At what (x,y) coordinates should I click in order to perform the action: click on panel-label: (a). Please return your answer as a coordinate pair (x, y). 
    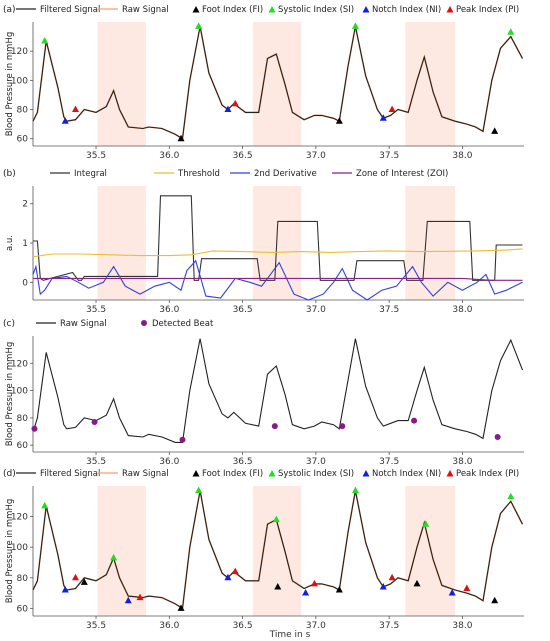
    Looking at the image, I should click on (9, 10).